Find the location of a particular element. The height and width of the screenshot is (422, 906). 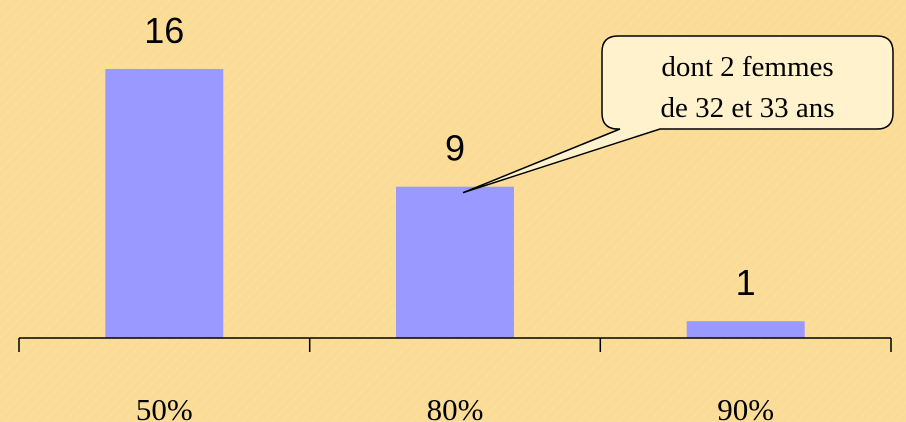

callout-text-line-2: de 32 et 33 ans is located at coordinates (748, 108).